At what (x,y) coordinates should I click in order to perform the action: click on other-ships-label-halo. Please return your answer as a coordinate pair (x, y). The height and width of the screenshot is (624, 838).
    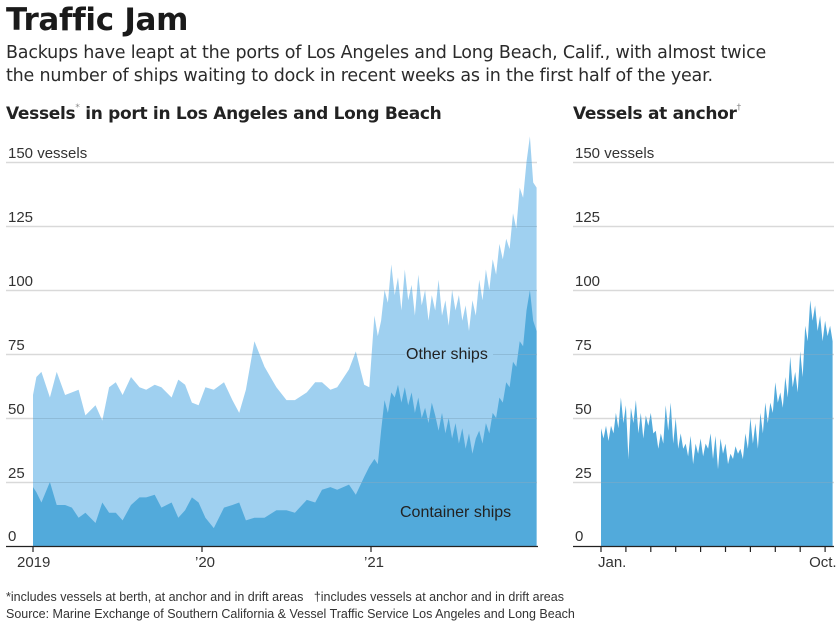
    Looking at the image, I should click on (449, 353).